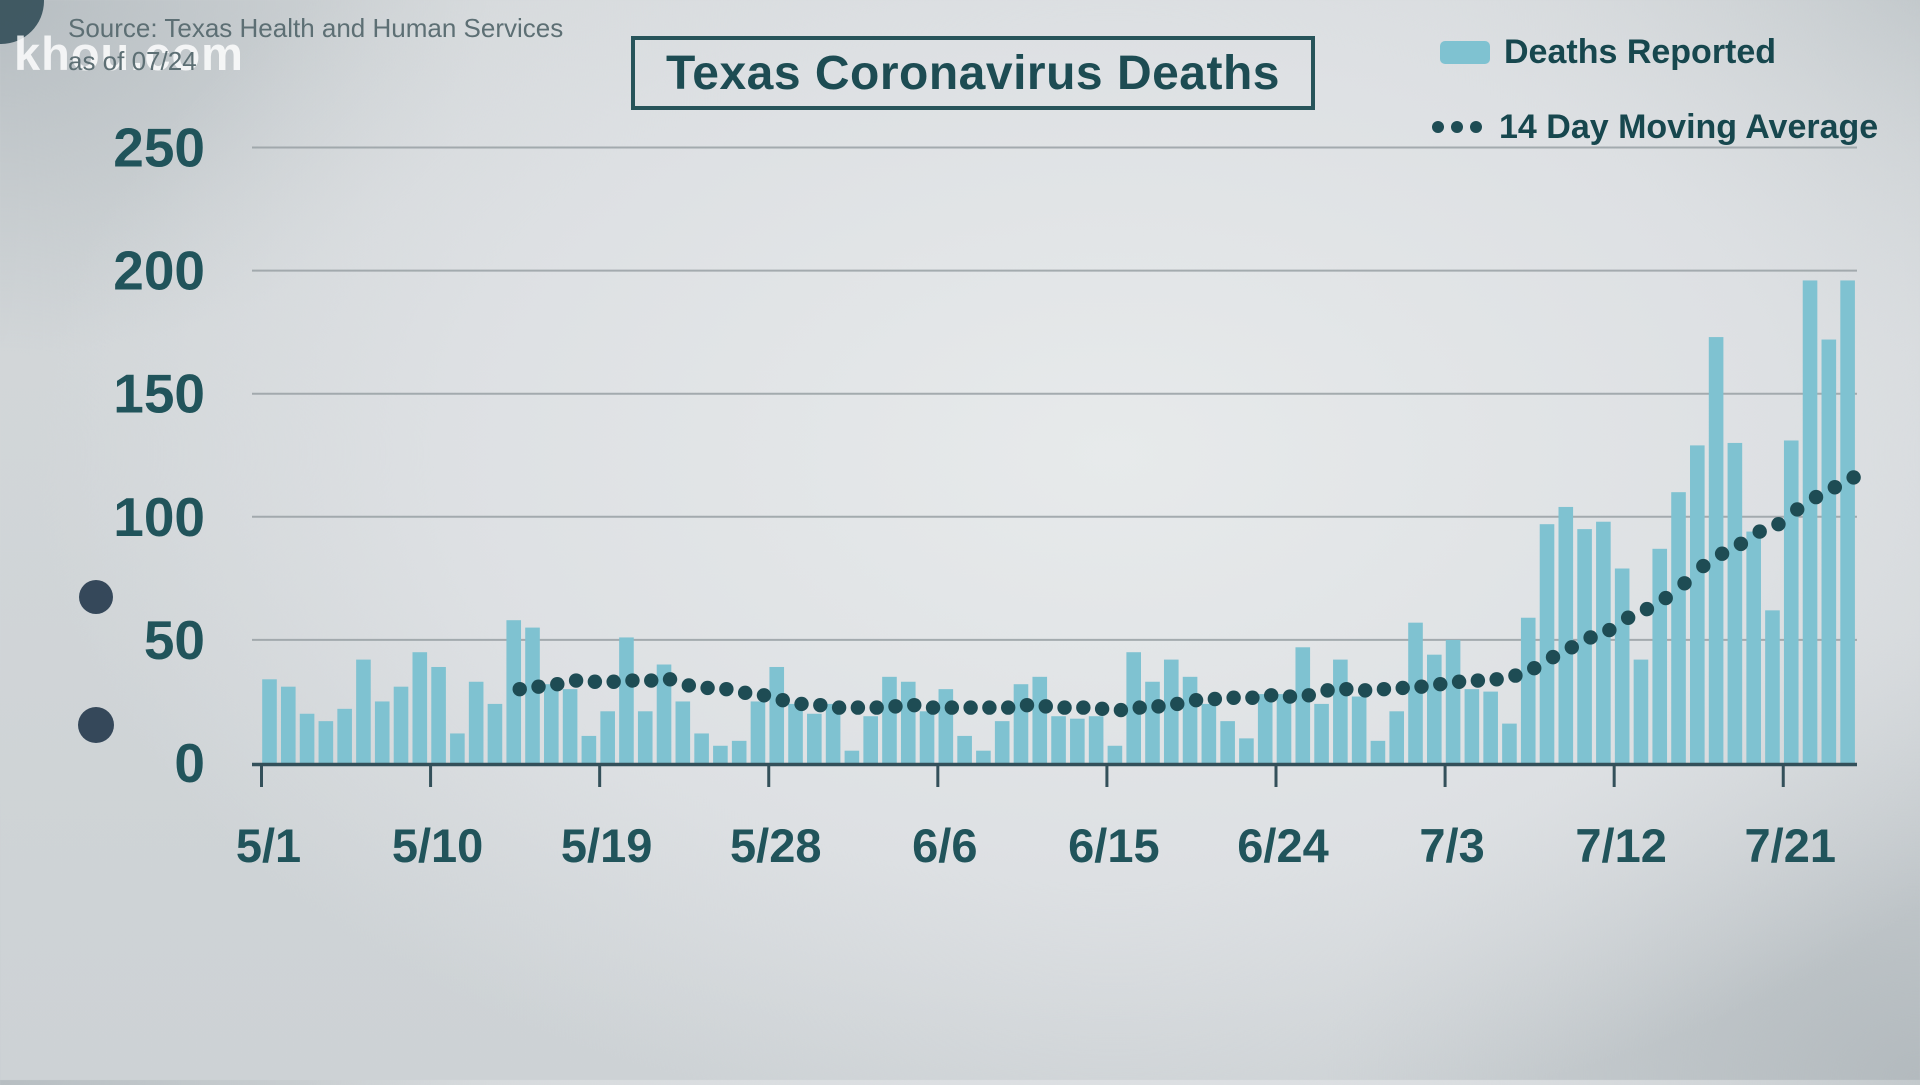 This screenshot has height=1085, width=1920. I want to click on moving-average-dot-6/26, so click(1327, 690).